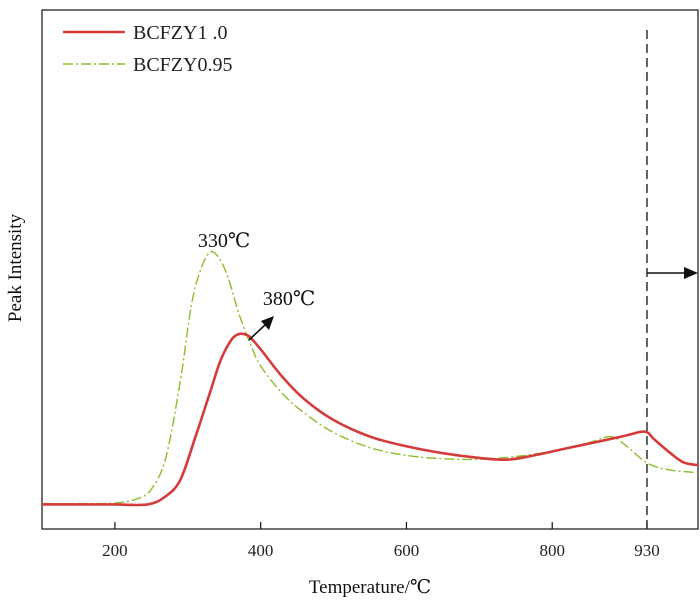 The image size is (700, 606). I want to click on legend-label-bcfzy1: BCFZY1 .0, so click(180, 33).